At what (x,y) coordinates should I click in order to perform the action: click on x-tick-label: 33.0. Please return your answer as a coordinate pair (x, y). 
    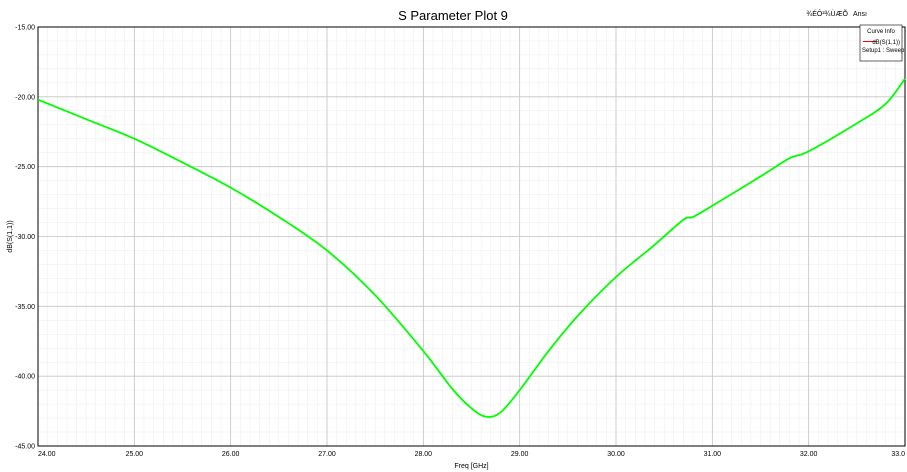
    Looking at the image, I should click on (898, 454).